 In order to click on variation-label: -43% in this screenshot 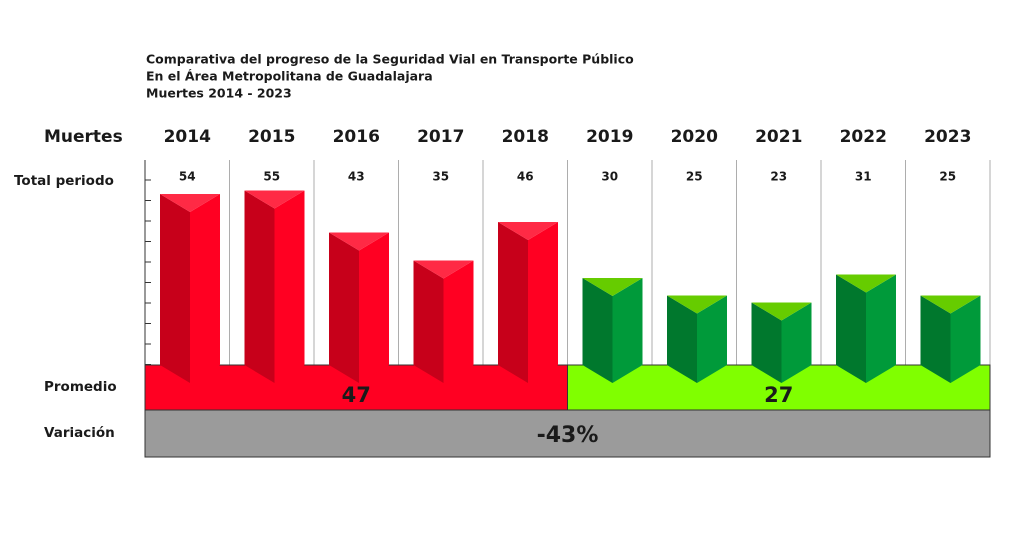, I will do `click(568, 435)`.